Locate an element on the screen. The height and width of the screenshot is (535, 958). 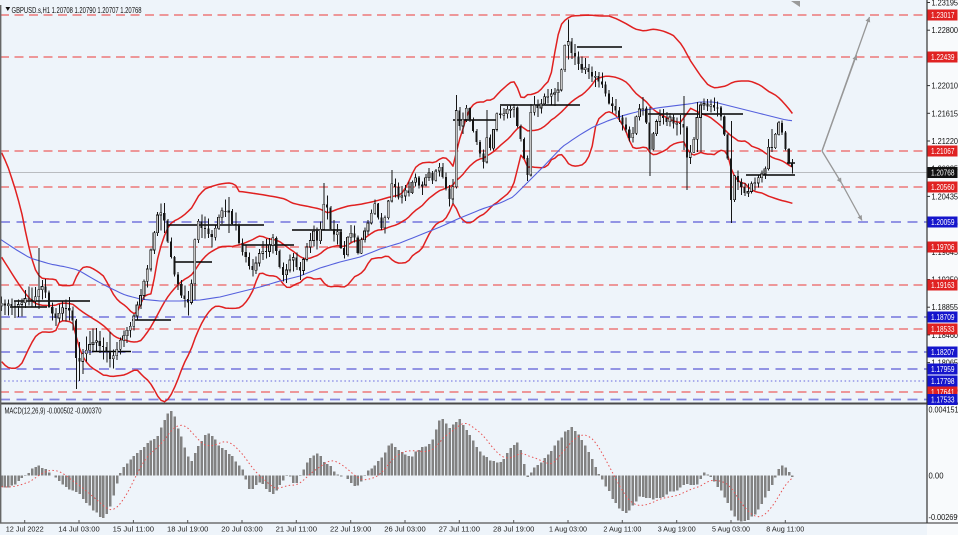
svg-text: 1.23017 is located at coordinates (943, 15).